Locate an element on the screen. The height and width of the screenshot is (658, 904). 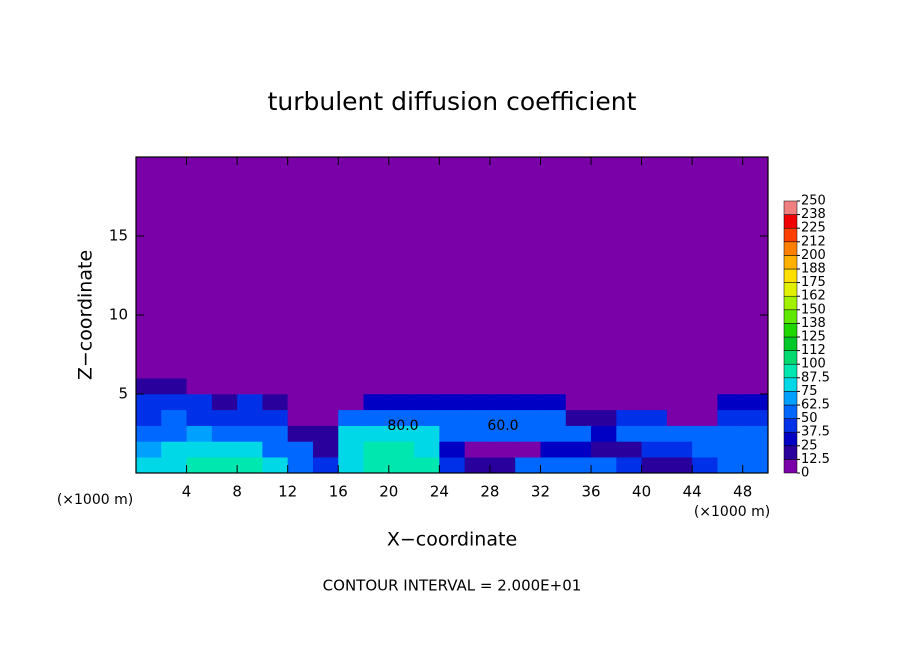
y-tick-label: 5 is located at coordinates (123, 394).